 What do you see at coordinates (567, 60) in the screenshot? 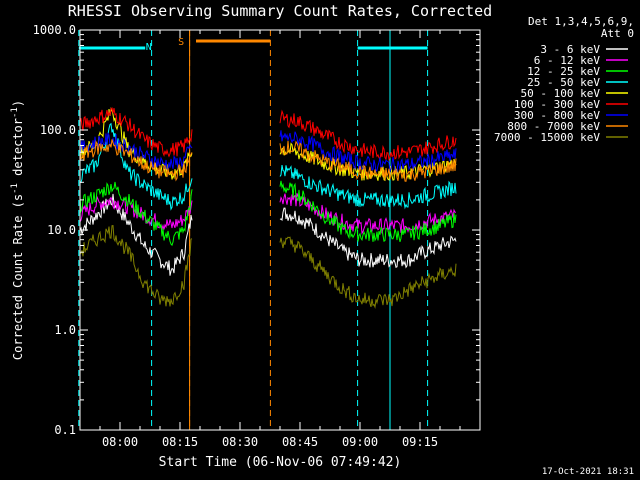
I see `legend-label: 6 - 12 keV` at bounding box center [567, 60].